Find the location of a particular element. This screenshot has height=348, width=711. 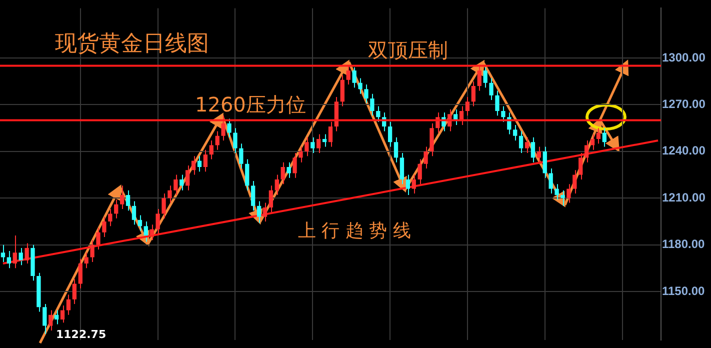

ref-line-label: 1260压力位 is located at coordinates (250, 104).